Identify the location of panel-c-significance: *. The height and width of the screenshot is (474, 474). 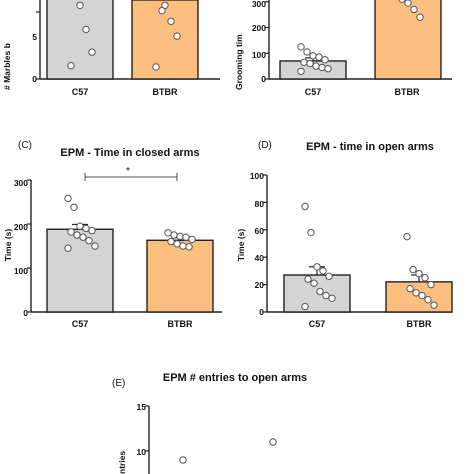
(128, 171).